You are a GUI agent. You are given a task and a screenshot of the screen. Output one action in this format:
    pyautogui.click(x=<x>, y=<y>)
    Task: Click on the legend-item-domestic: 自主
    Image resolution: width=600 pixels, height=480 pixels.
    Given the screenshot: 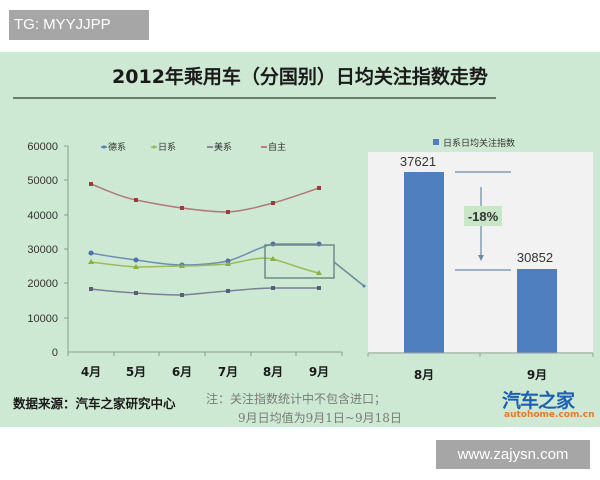 What is the action you would take?
    pyautogui.click(x=273, y=147)
    